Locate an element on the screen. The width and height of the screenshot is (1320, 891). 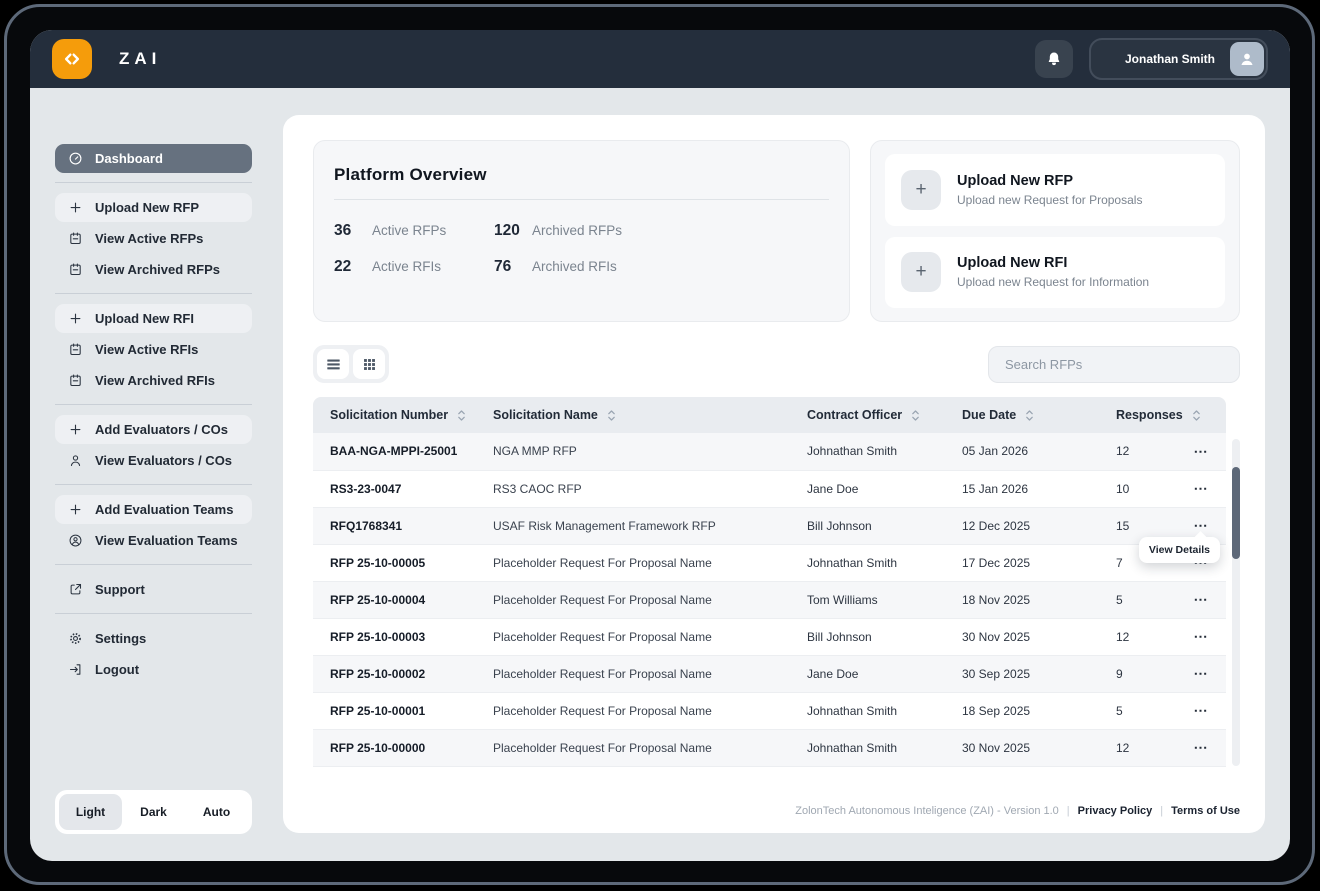
sidebar-item-add-evaluation-teams: Add Evaluation Teams is located at coordinates (153, 509).